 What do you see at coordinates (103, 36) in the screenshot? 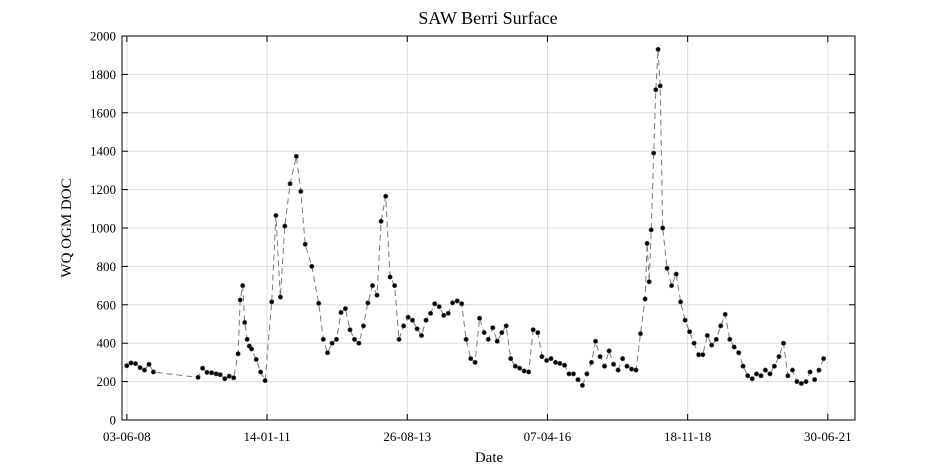
I see `y-tick-label: 2000` at bounding box center [103, 36].